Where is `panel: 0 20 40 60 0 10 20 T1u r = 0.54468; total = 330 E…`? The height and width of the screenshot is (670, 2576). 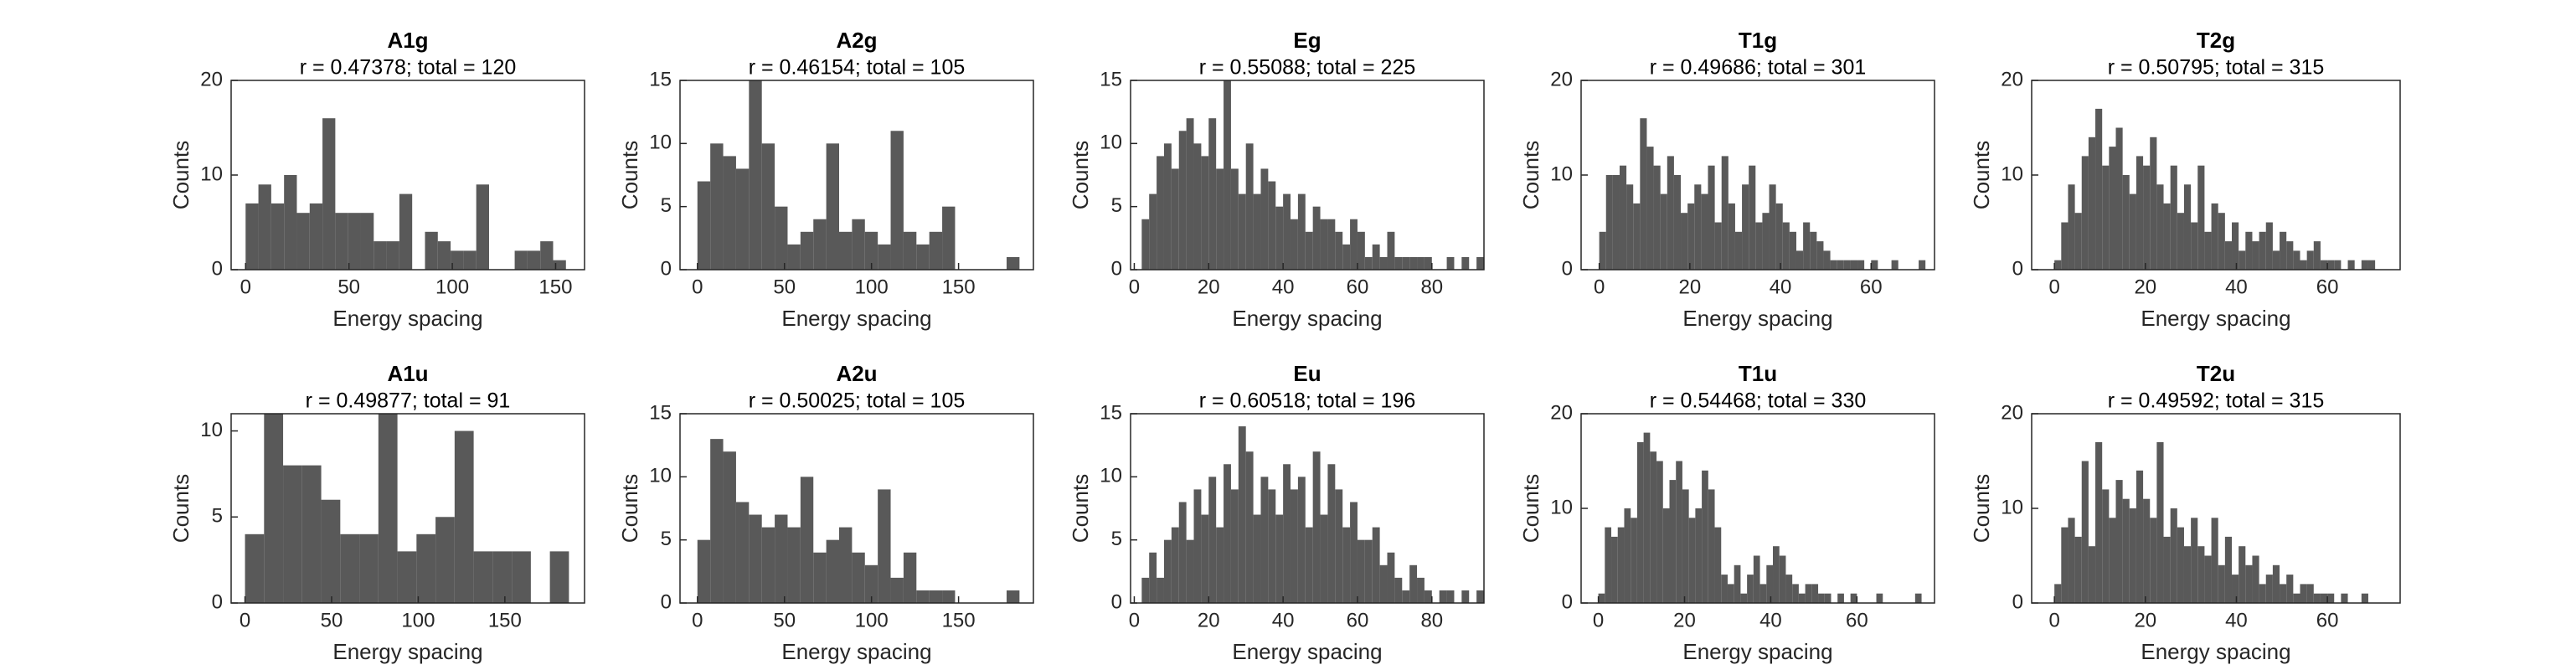 panel: 0 20 40 60 0 10 20 T1u r = 0.54468; total = 330 E… is located at coordinates (1726, 512).